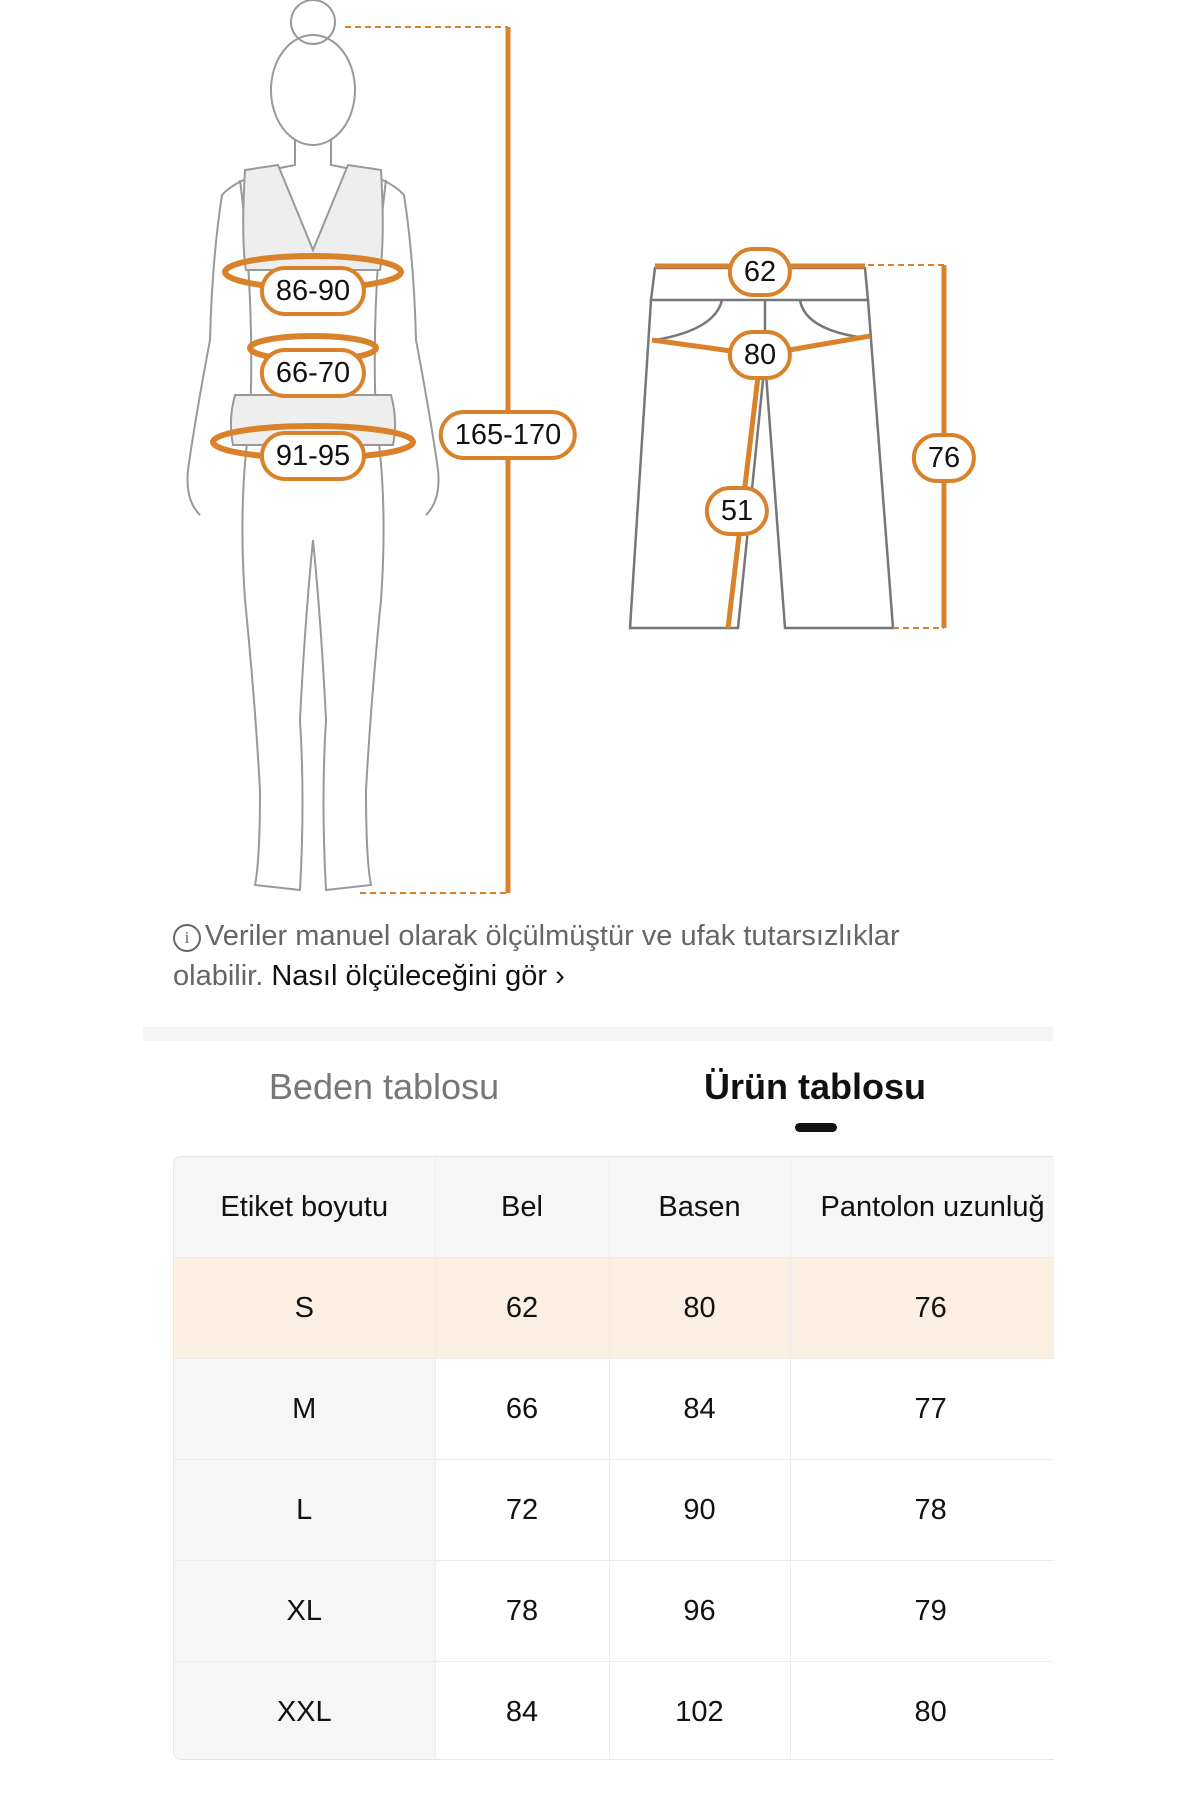 Image resolution: width=1200 pixels, height=1800 pixels. I want to click on body-figure-illustration, so click(348, 447).